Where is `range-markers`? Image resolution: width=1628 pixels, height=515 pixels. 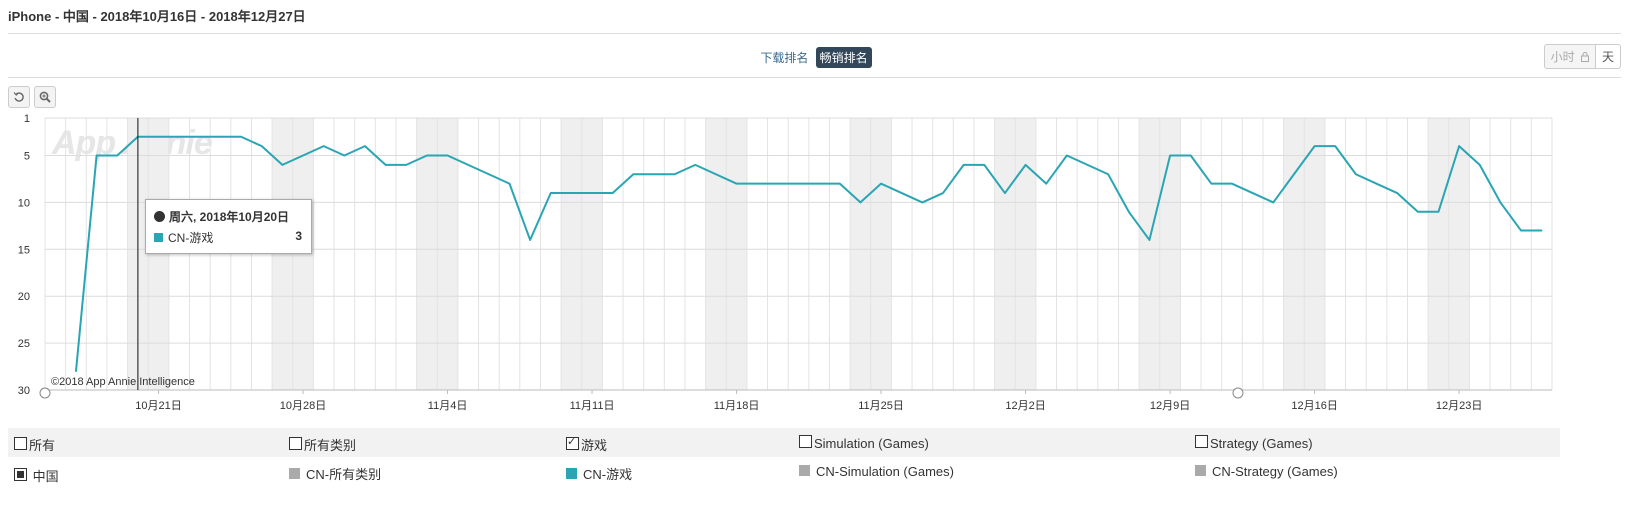
range-markers is located at coordinates (641, 393).